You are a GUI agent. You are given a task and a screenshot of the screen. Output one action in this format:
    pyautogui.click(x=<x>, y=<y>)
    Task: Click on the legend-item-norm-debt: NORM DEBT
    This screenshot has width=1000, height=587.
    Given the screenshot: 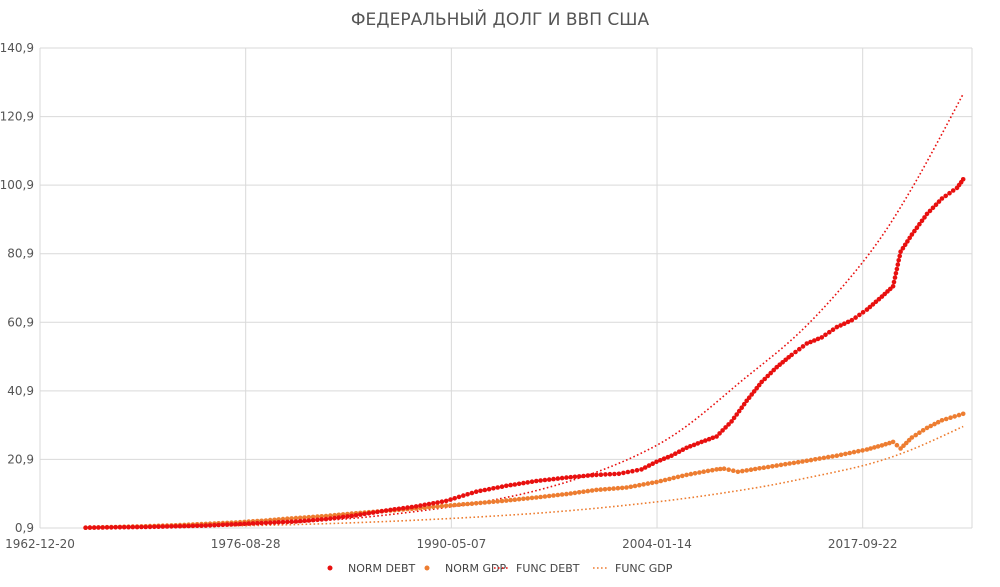 What is the action you would take?
    pyautogui.click(x=371, y=568)
    